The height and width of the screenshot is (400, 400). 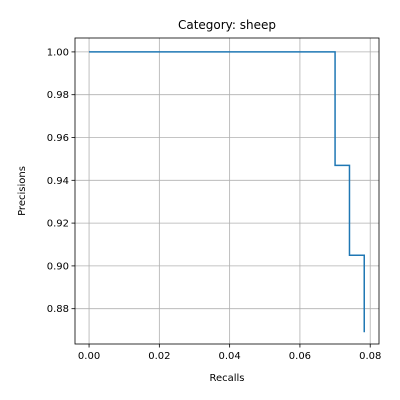 I want to click on y-tick-label: 0.90, so click(x=58, y=266).